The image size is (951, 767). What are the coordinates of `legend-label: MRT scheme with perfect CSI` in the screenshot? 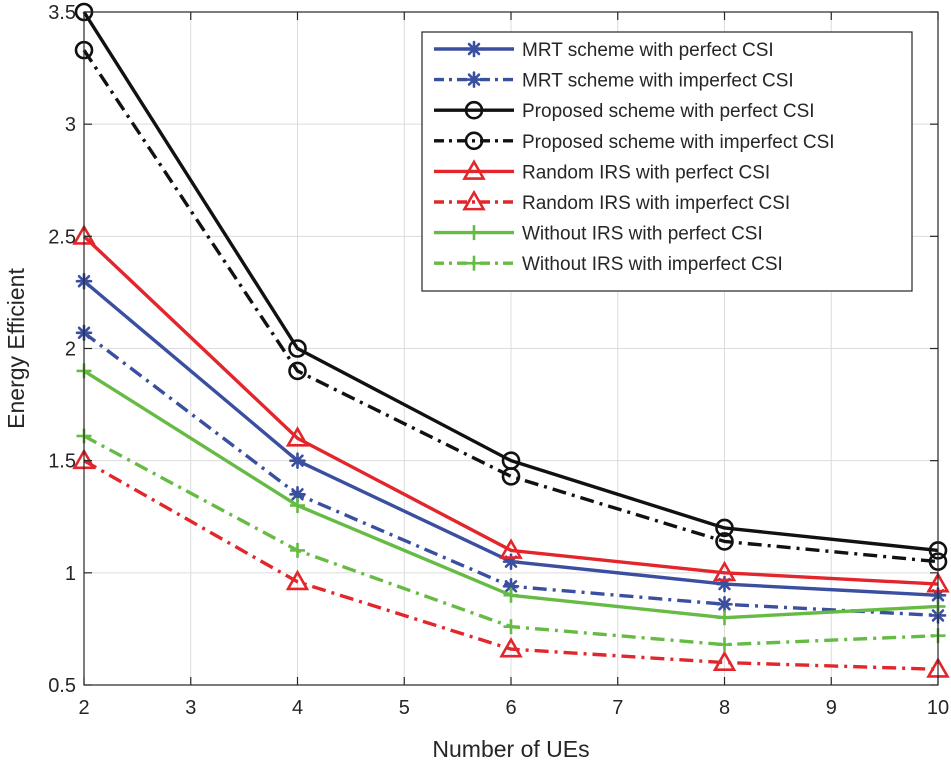 It's located at (648, 50).